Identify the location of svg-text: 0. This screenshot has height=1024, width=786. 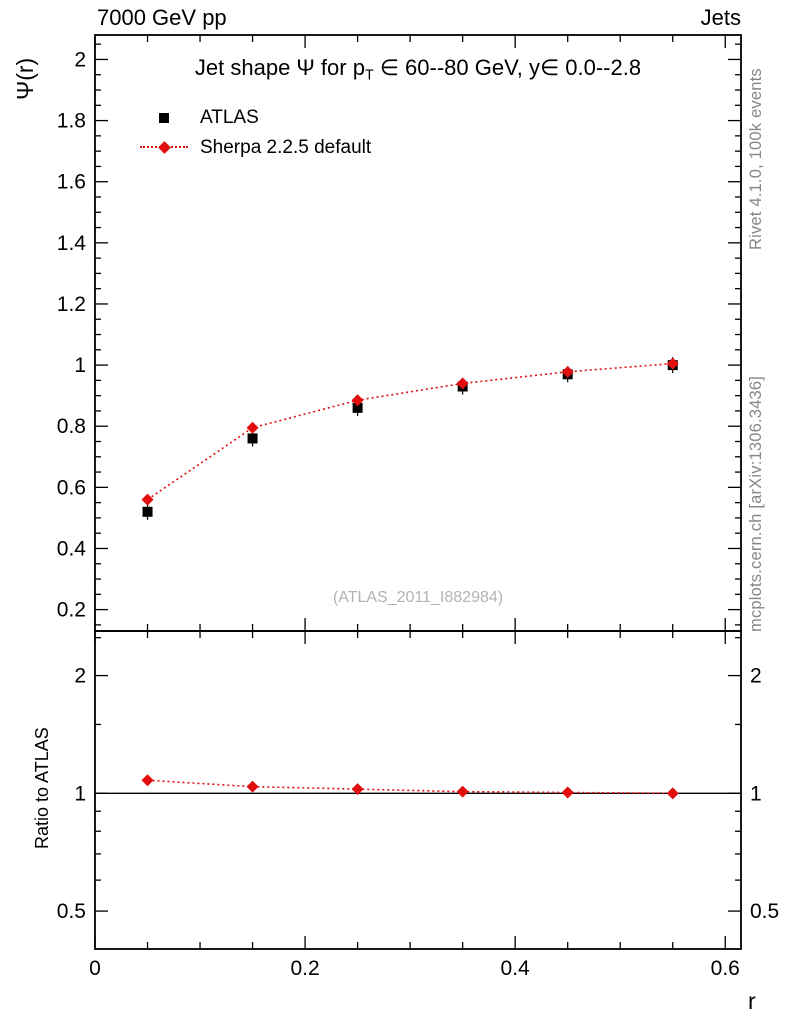
(95, 968).